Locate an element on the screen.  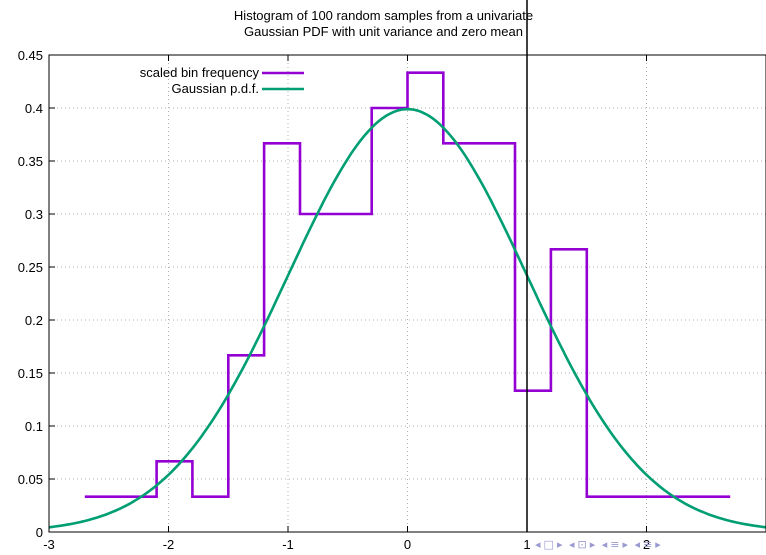
x-tick-label: 2 is located at coordinates (646, 544).